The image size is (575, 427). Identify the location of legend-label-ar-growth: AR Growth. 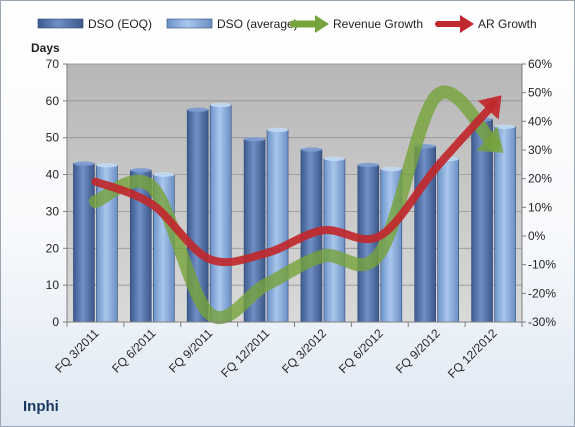
(507, 24).